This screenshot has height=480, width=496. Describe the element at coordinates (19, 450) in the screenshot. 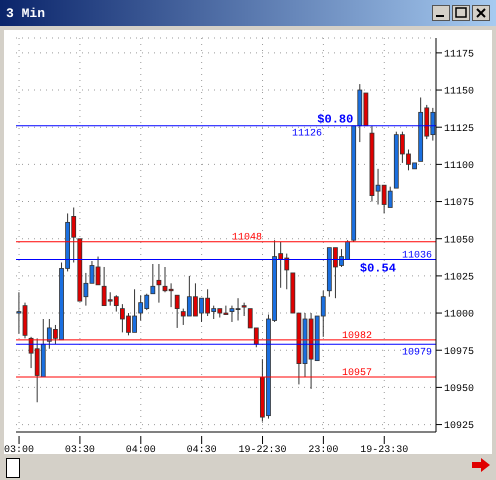

I see `x-tick-label: 03:00` at that location.